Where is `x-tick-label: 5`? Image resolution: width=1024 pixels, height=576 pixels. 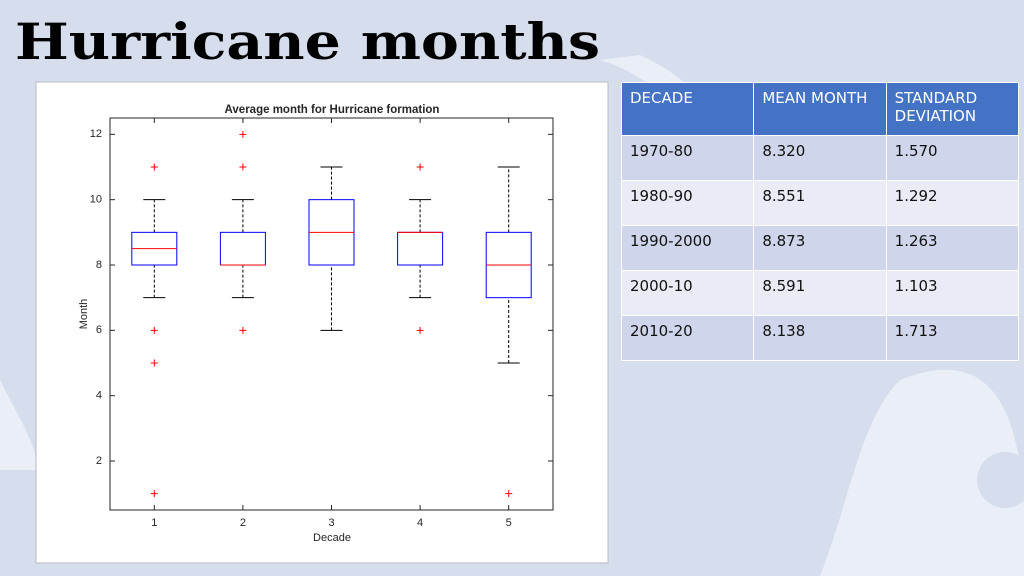
x-tick-label: 5 is located at coordinates (509, 523).